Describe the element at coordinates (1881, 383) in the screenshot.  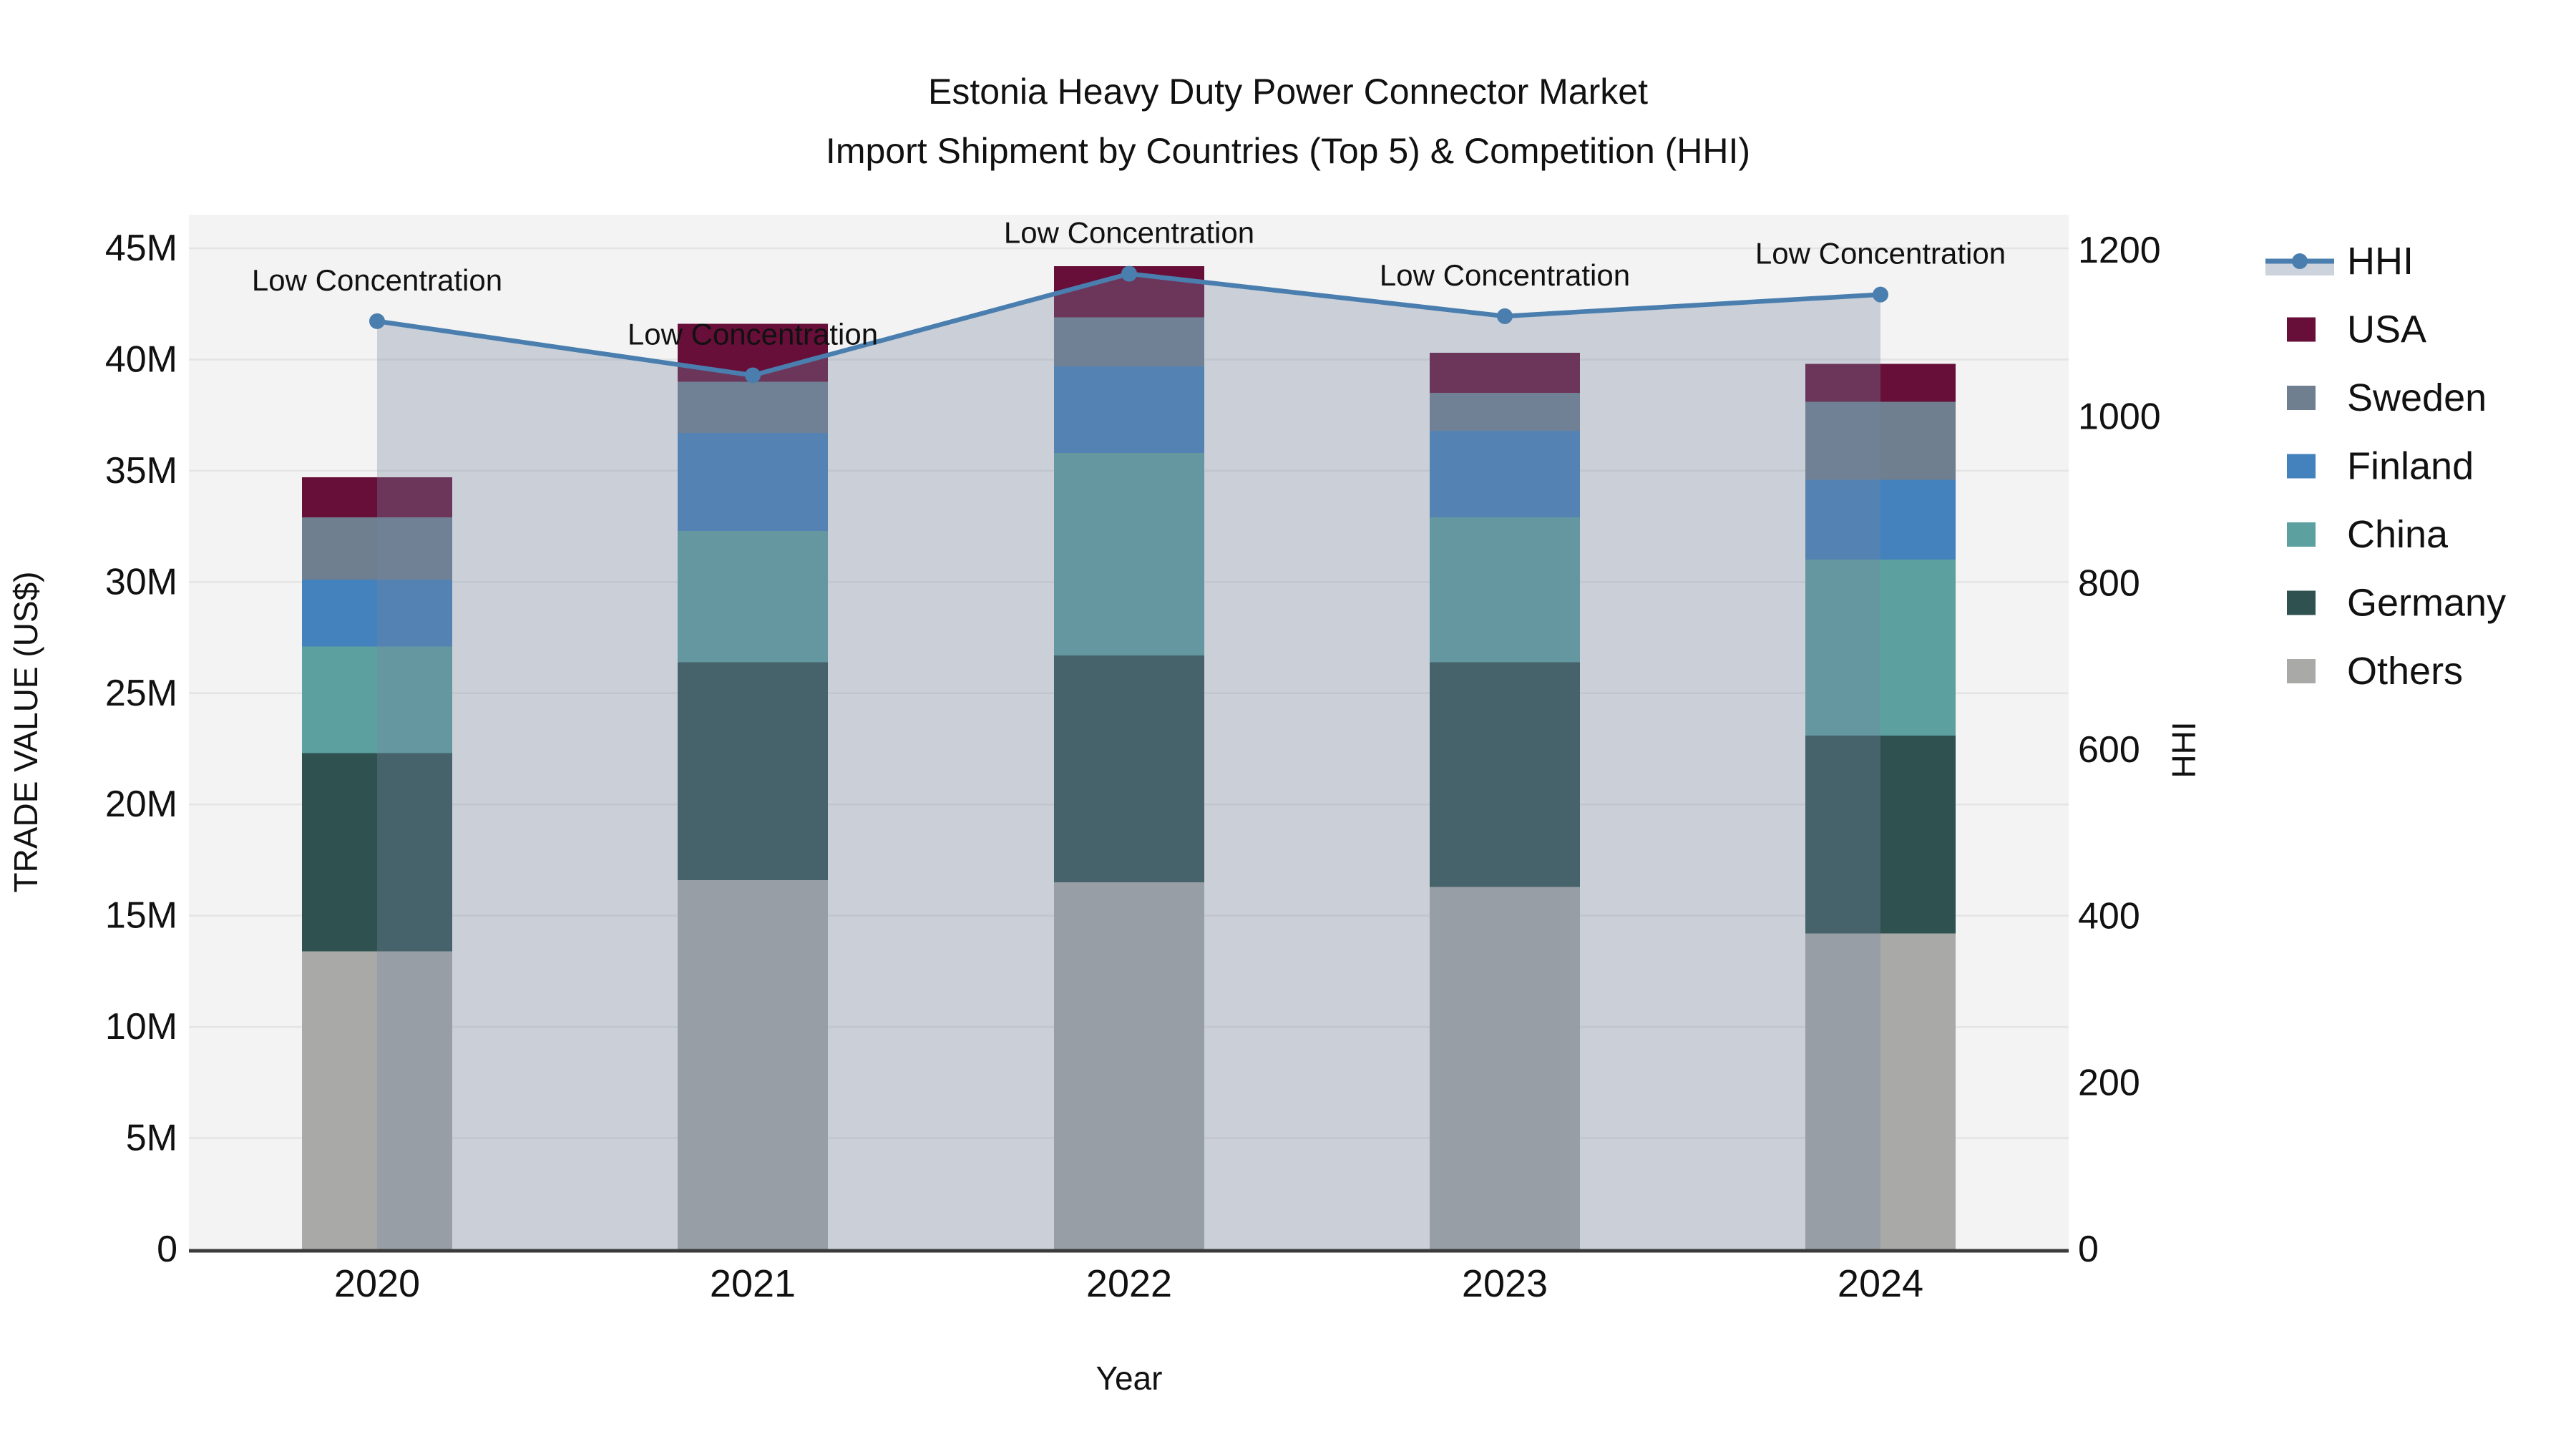
I see `bar-segment-usa-2024` at that location.